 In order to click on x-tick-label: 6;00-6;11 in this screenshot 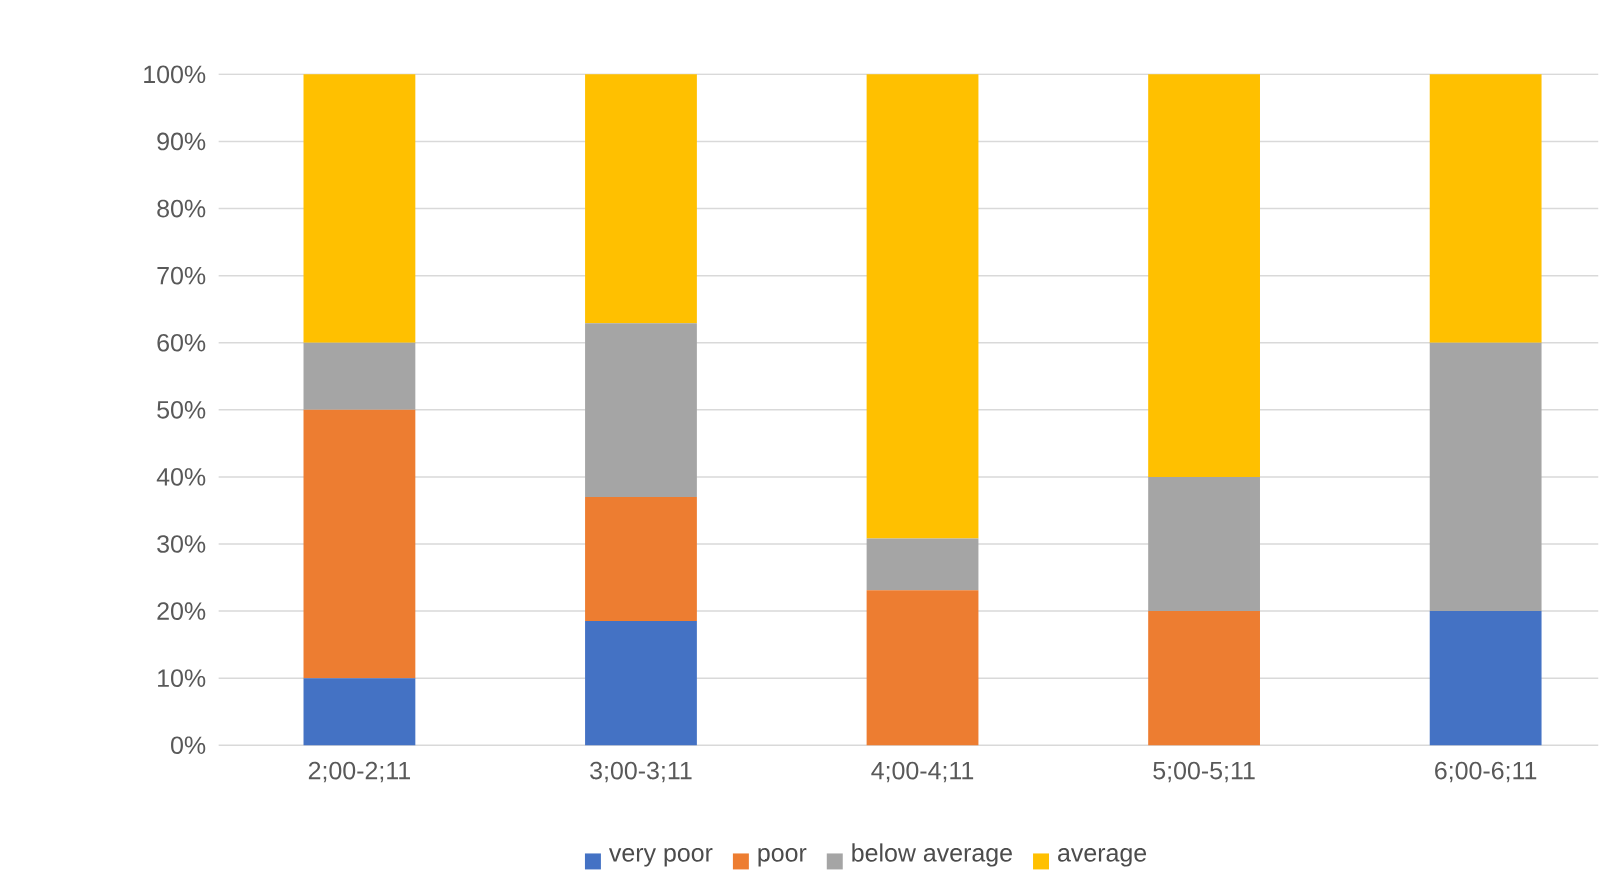, I will do `click(1486, 772)`.